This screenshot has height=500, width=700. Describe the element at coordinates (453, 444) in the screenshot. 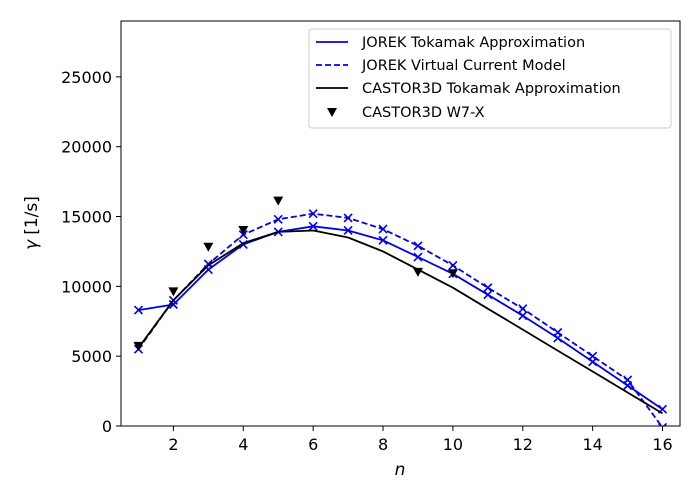

I see `x-tick-label: 10` at that location.